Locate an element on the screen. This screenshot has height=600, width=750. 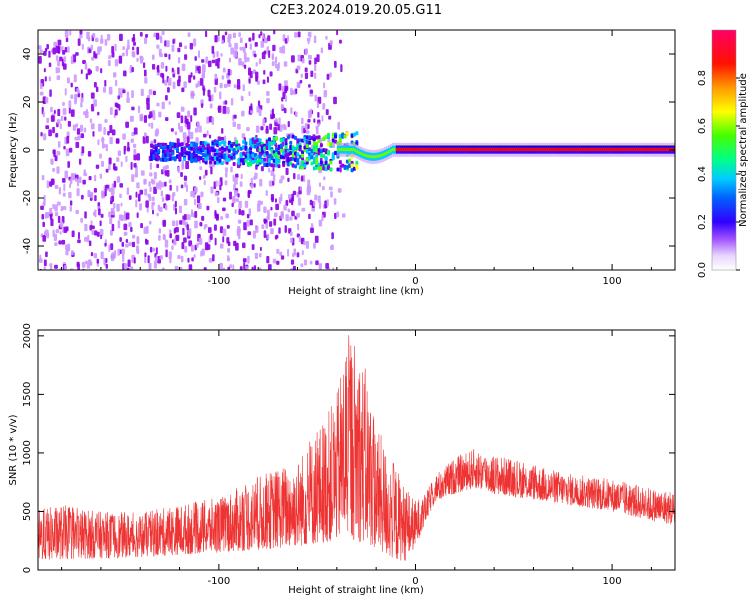
colorbar-tick-label: 0.0 is located at coordinates (702, 270).